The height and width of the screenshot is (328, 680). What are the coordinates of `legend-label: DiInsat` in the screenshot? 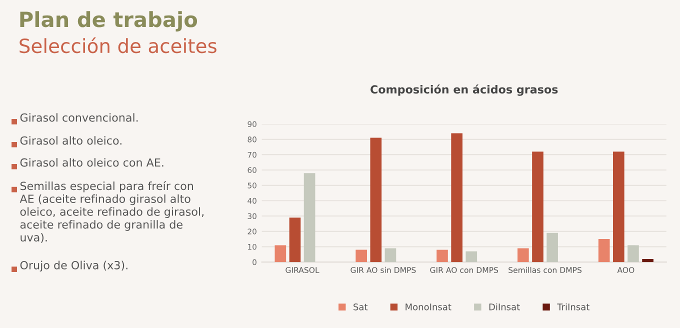 It's located at (504, 306).